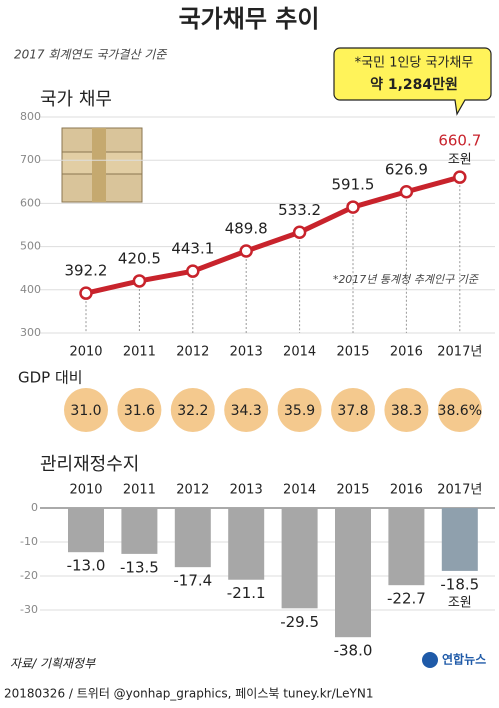 This screenshot has width=499, height=708. I want to click on gdp-label: 35.9, so click(299, 411).